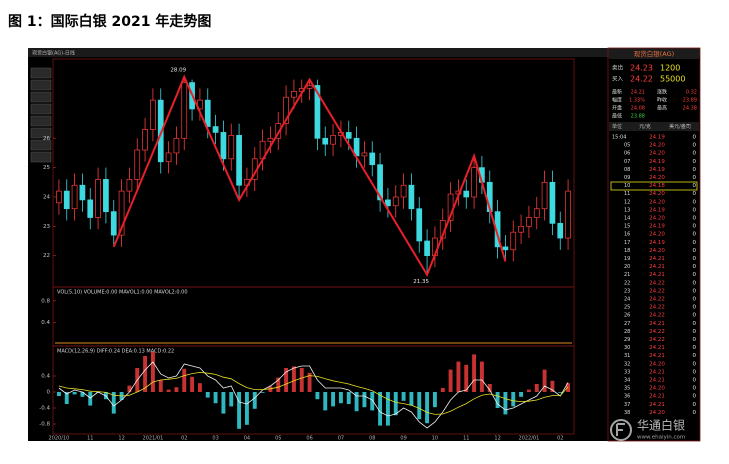  What do you see at coordinates (627, 397) in the screenshot?
I see `tick-time: 36` at bounding box center [627, 397].